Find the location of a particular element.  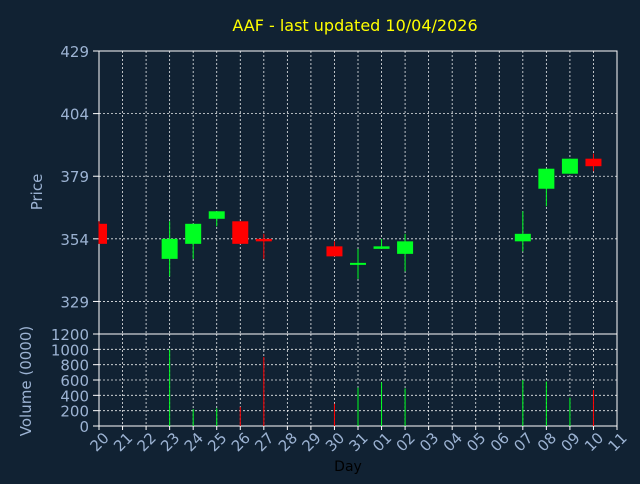

price-tick-label: 329 is located at coordinates (74, 302).